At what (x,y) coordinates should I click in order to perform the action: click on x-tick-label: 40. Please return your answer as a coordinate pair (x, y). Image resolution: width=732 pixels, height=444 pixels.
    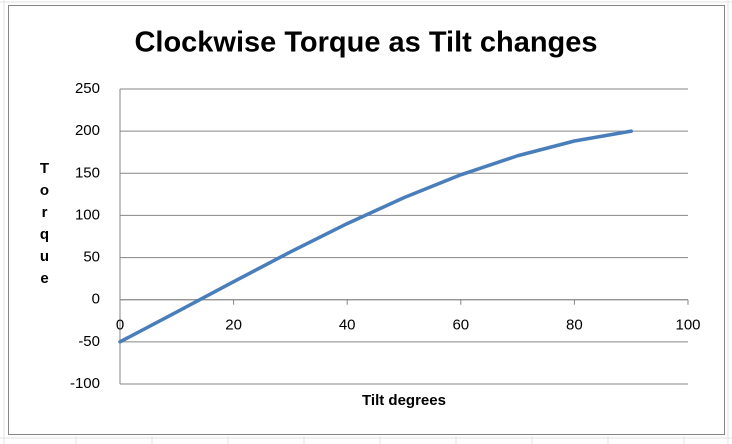
    Looking at the image, I should click on (347, 325).